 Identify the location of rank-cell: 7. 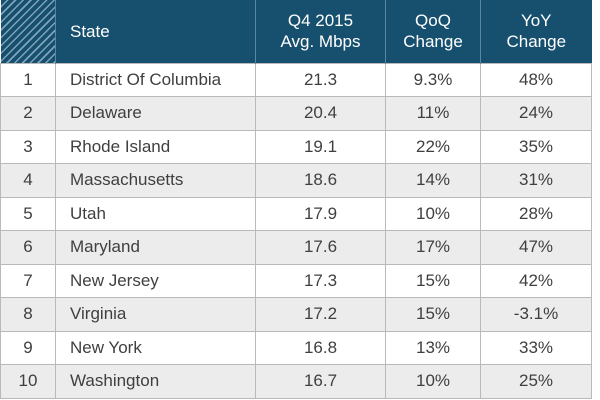
(28, 280).